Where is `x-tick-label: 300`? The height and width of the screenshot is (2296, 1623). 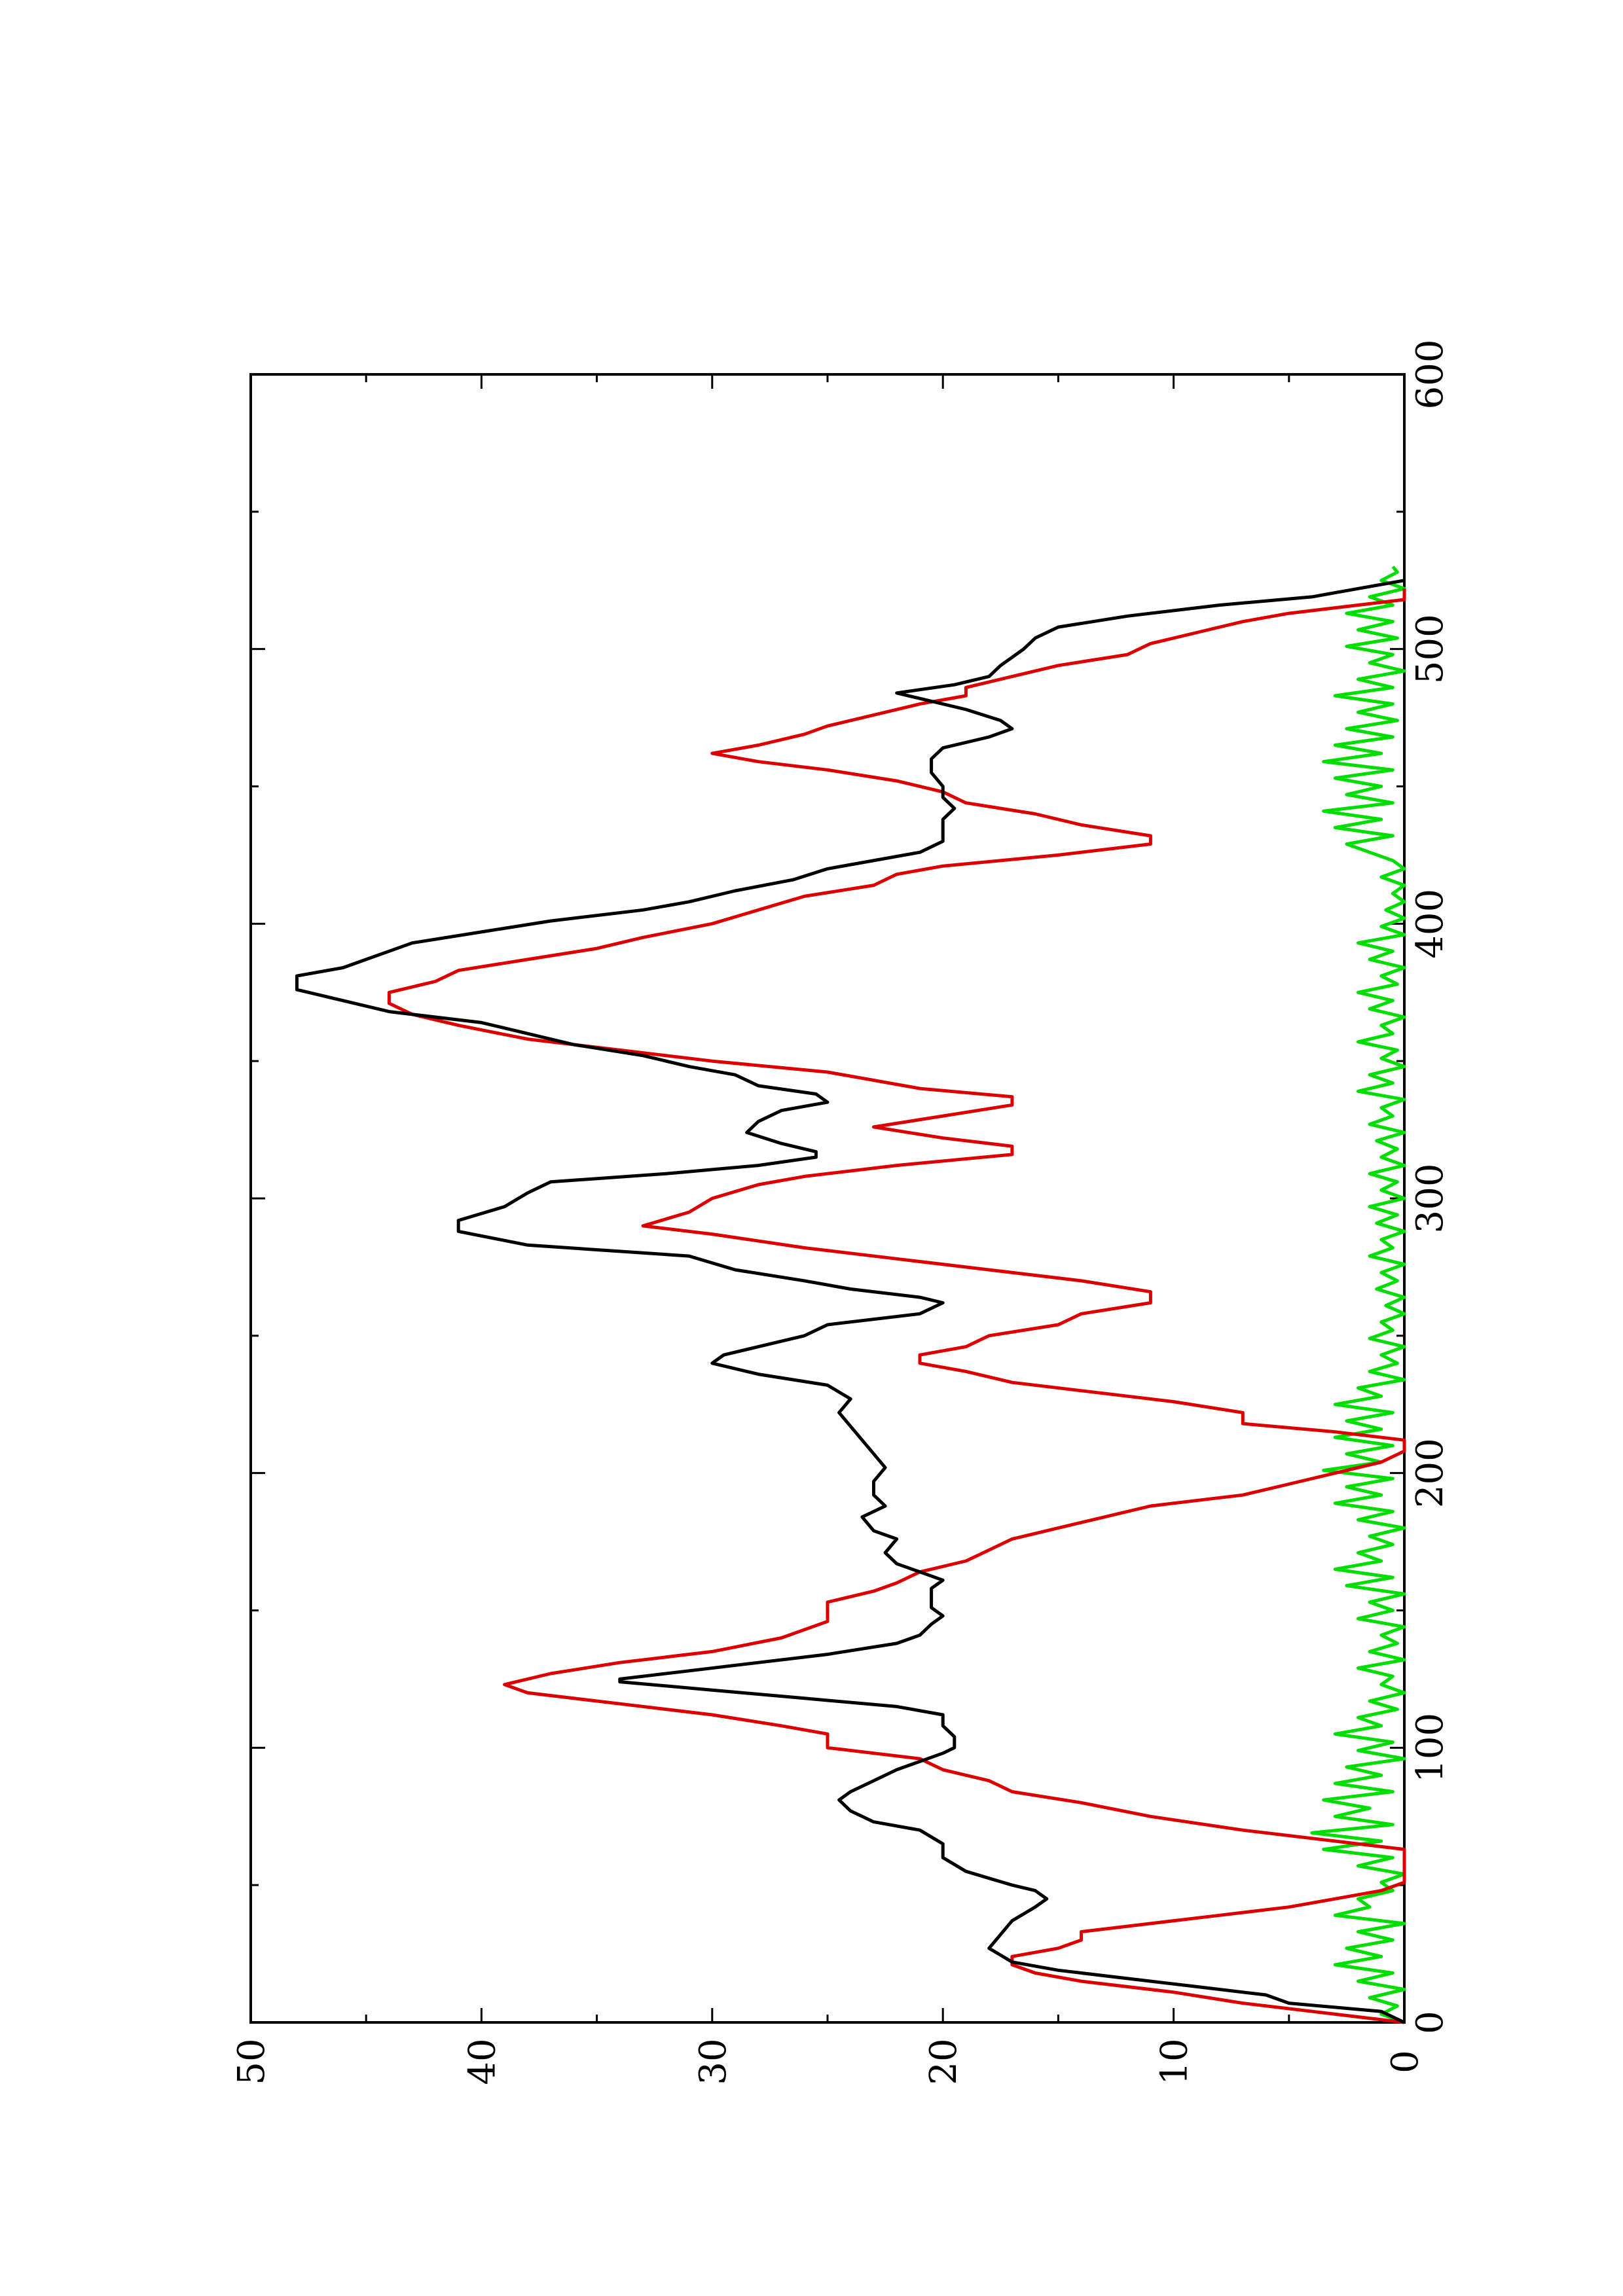 x-tick-label: 300 is located at coordinates (1430, 1199).